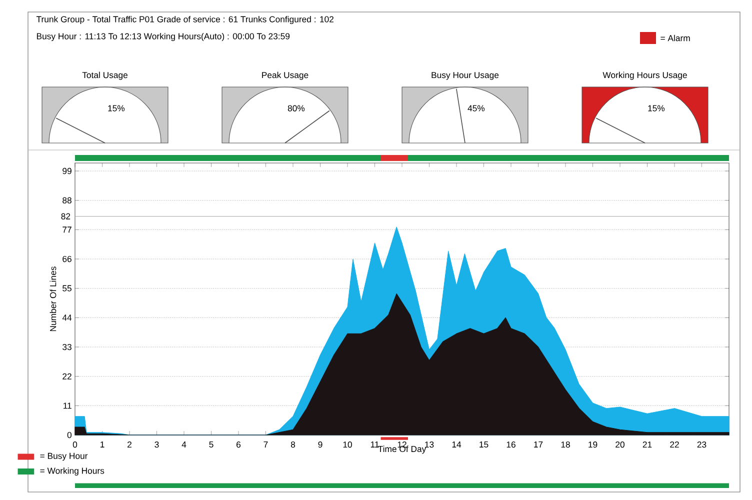 The height and width of the screenshot is (500, 752). I want to click on x-tick-label: 5, so click(211, 444).